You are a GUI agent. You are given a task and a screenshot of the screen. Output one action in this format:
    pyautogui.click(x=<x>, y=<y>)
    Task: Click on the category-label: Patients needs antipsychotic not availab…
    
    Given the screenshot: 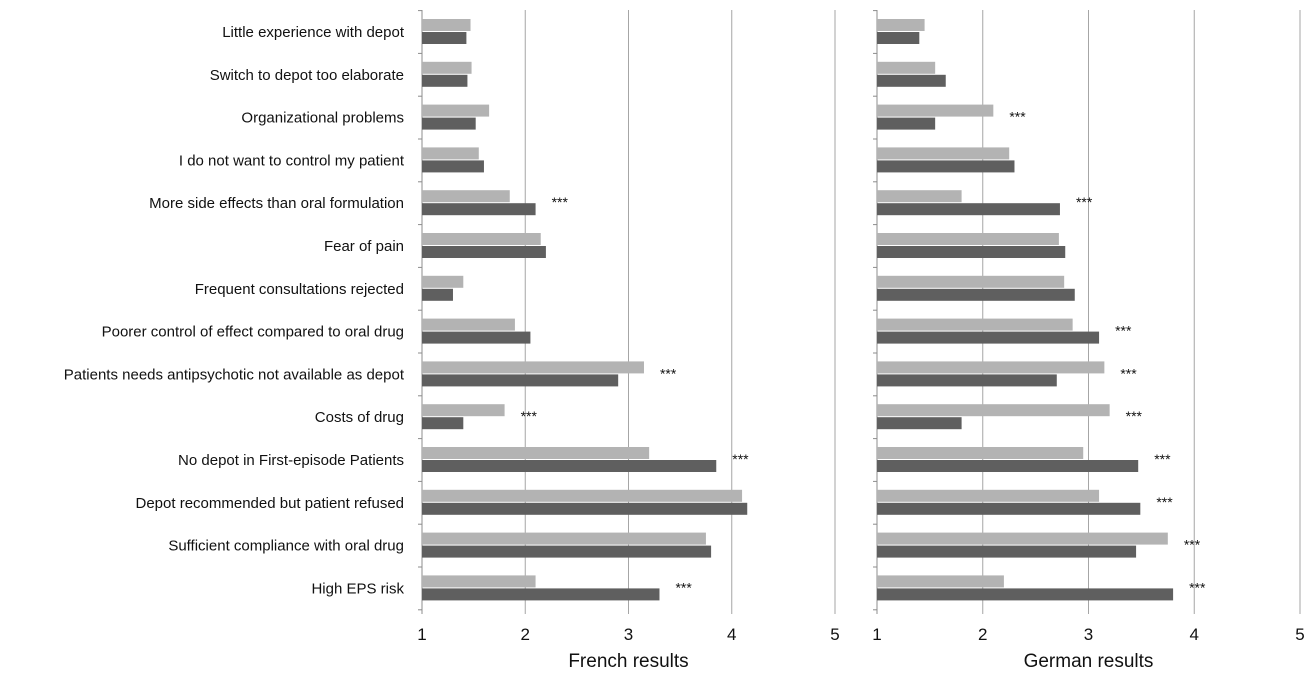 What is the action you would take?
    pyautogui.click(x=234, y=374)
    